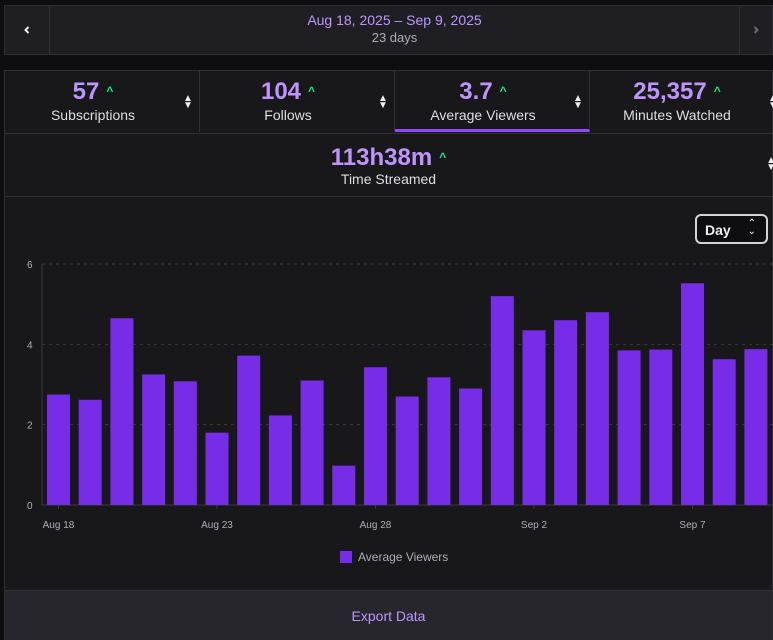 This screenshot has width=773, height=640. I want to click on granularity-select: Day ⌃ ⌄, so click(731, 229).